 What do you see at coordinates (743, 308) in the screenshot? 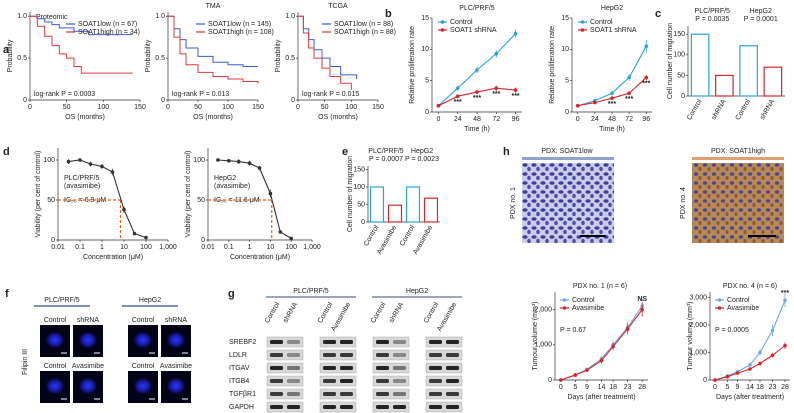
I see `legend-label: Avasimibe` at bounding box center [743, 308].